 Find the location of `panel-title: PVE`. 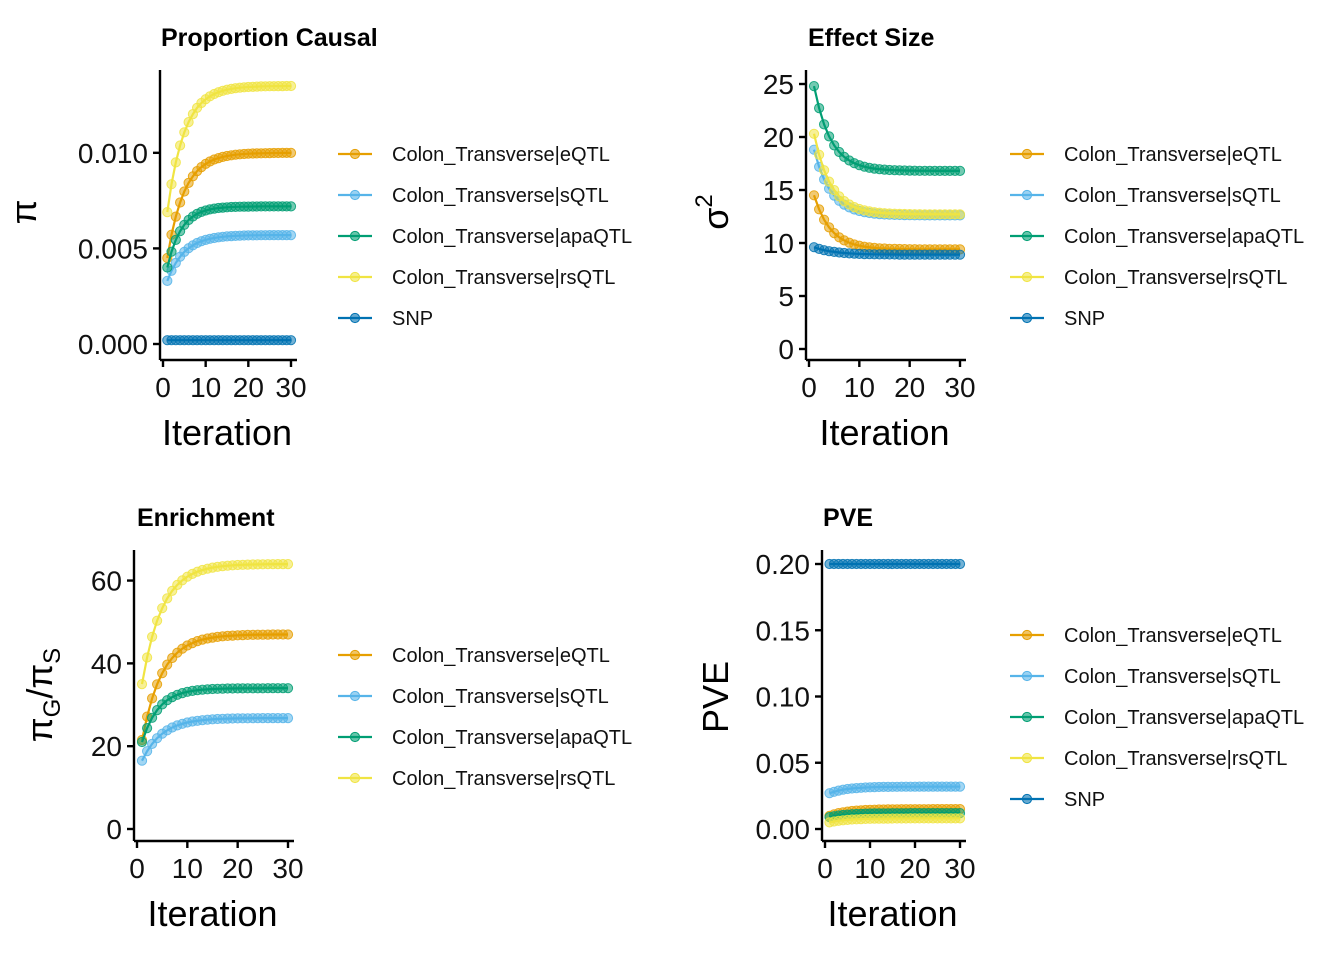

panel-title: PVE is located at coordinates (848, 518).